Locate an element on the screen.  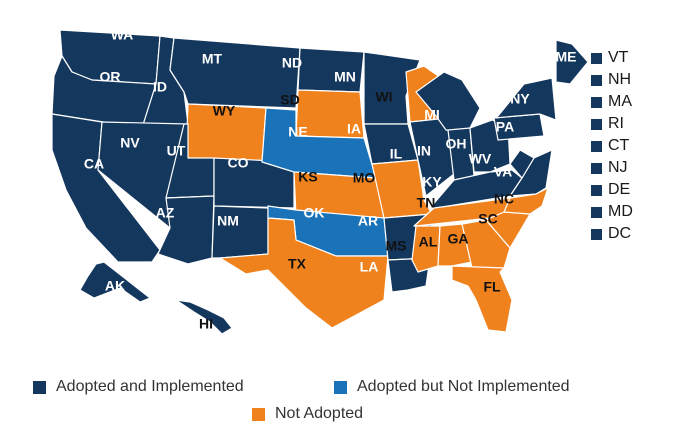
legend-item-adopted-not-implemented: Adopted but Not Implemented is located at coordinates (452, 387).